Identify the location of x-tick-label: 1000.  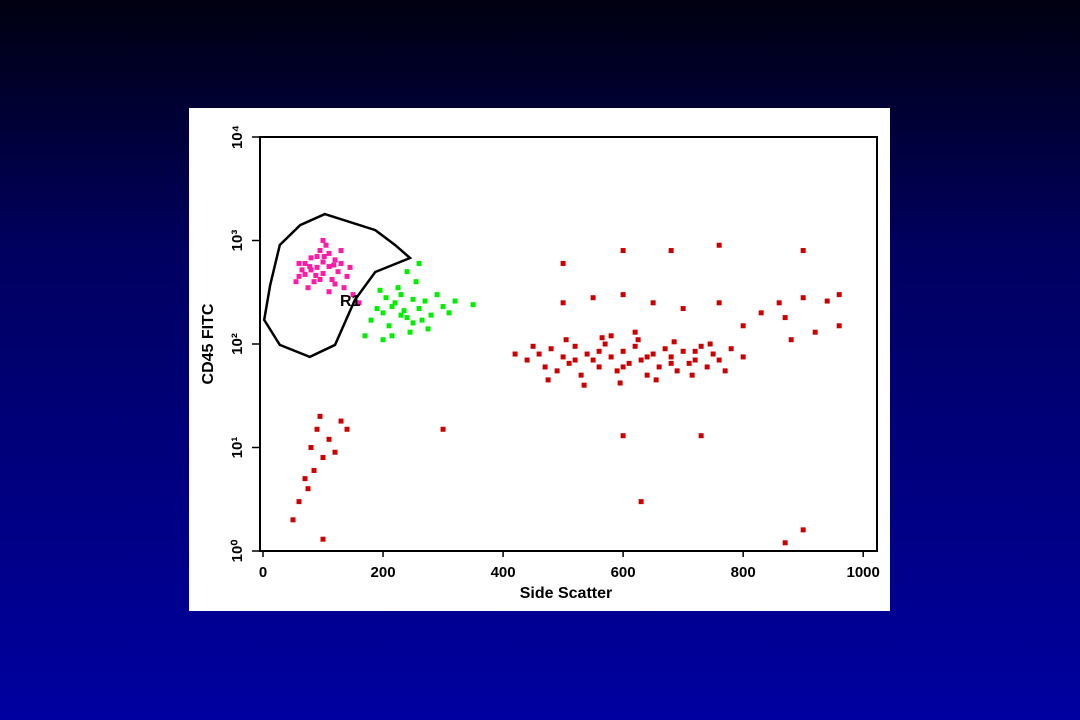
(863, 572).